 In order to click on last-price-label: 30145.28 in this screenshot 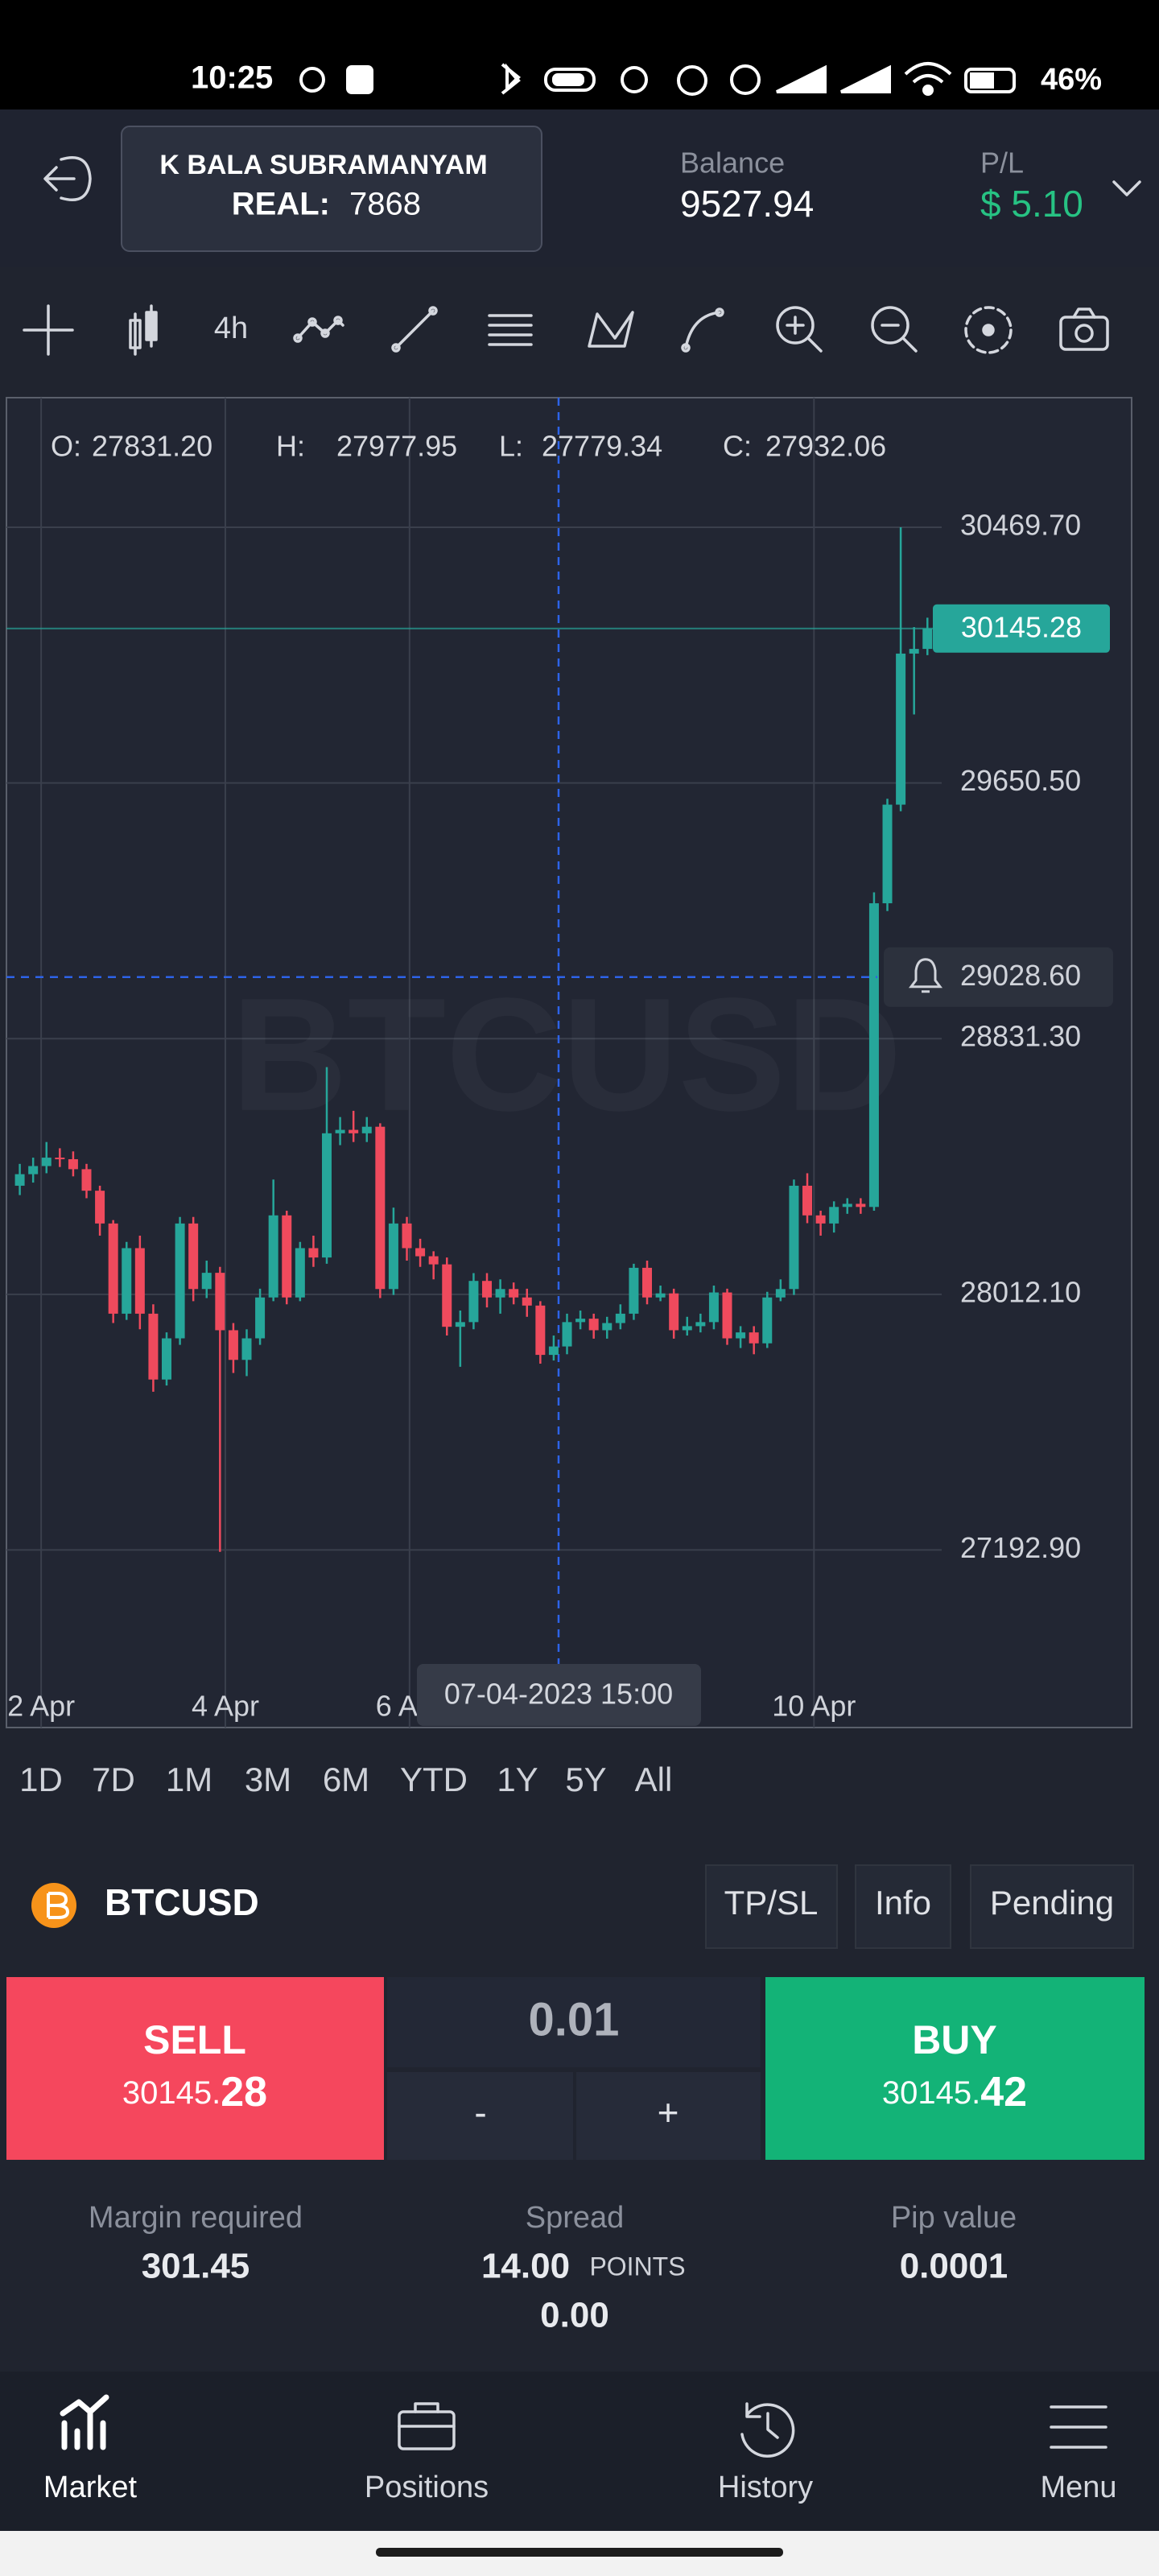, I will do `click(1021, 626)`.